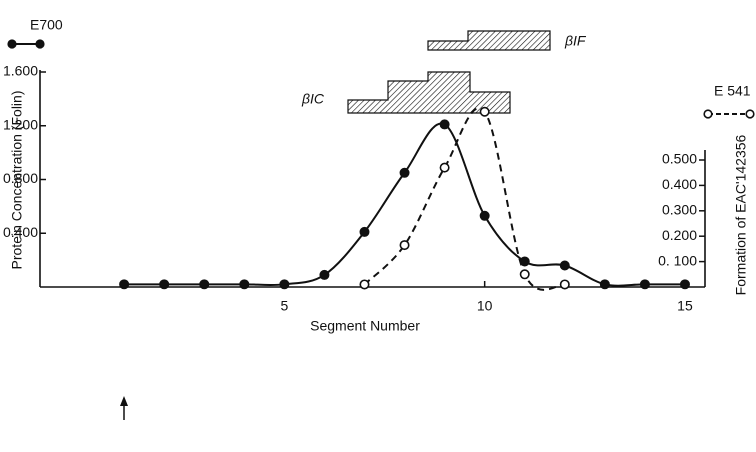  Describe the element at coordinates (685, 306) in the screenshot. I see `x-tick-label: 15` at that location.